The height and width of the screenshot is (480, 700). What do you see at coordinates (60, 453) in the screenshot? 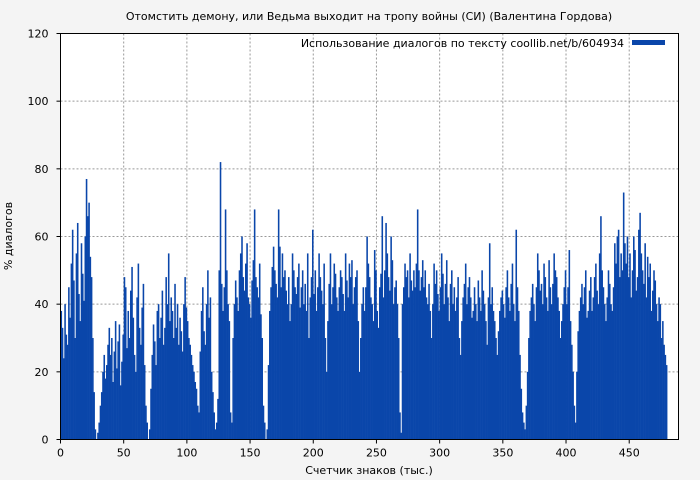
I see `x-tick-label: 0` at bounding box center [60, 453].